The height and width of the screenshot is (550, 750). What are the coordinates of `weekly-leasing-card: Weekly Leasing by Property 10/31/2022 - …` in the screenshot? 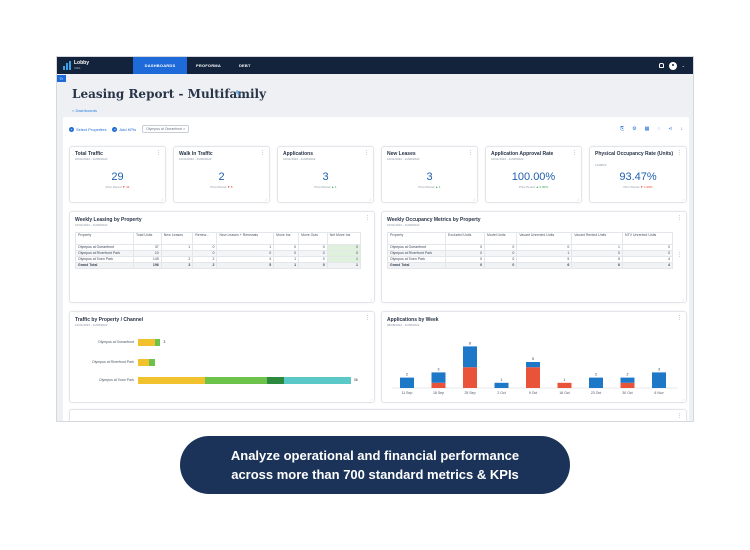 It's located at (222, 257).